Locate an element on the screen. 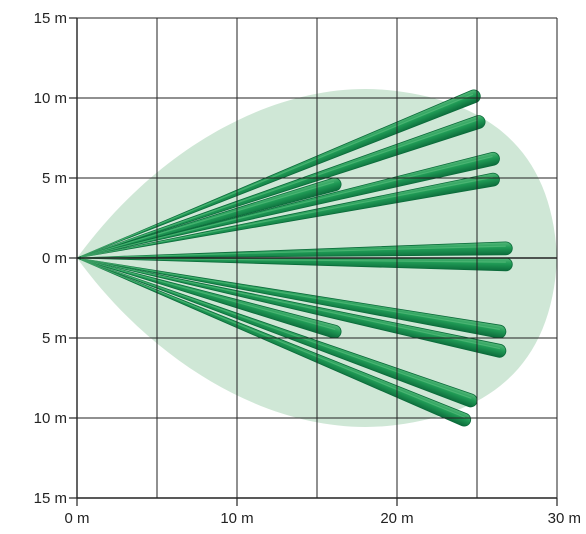 This screenshot has height=534, width=586. x-tick-label: 20 m is located at coordinates (396, 518).